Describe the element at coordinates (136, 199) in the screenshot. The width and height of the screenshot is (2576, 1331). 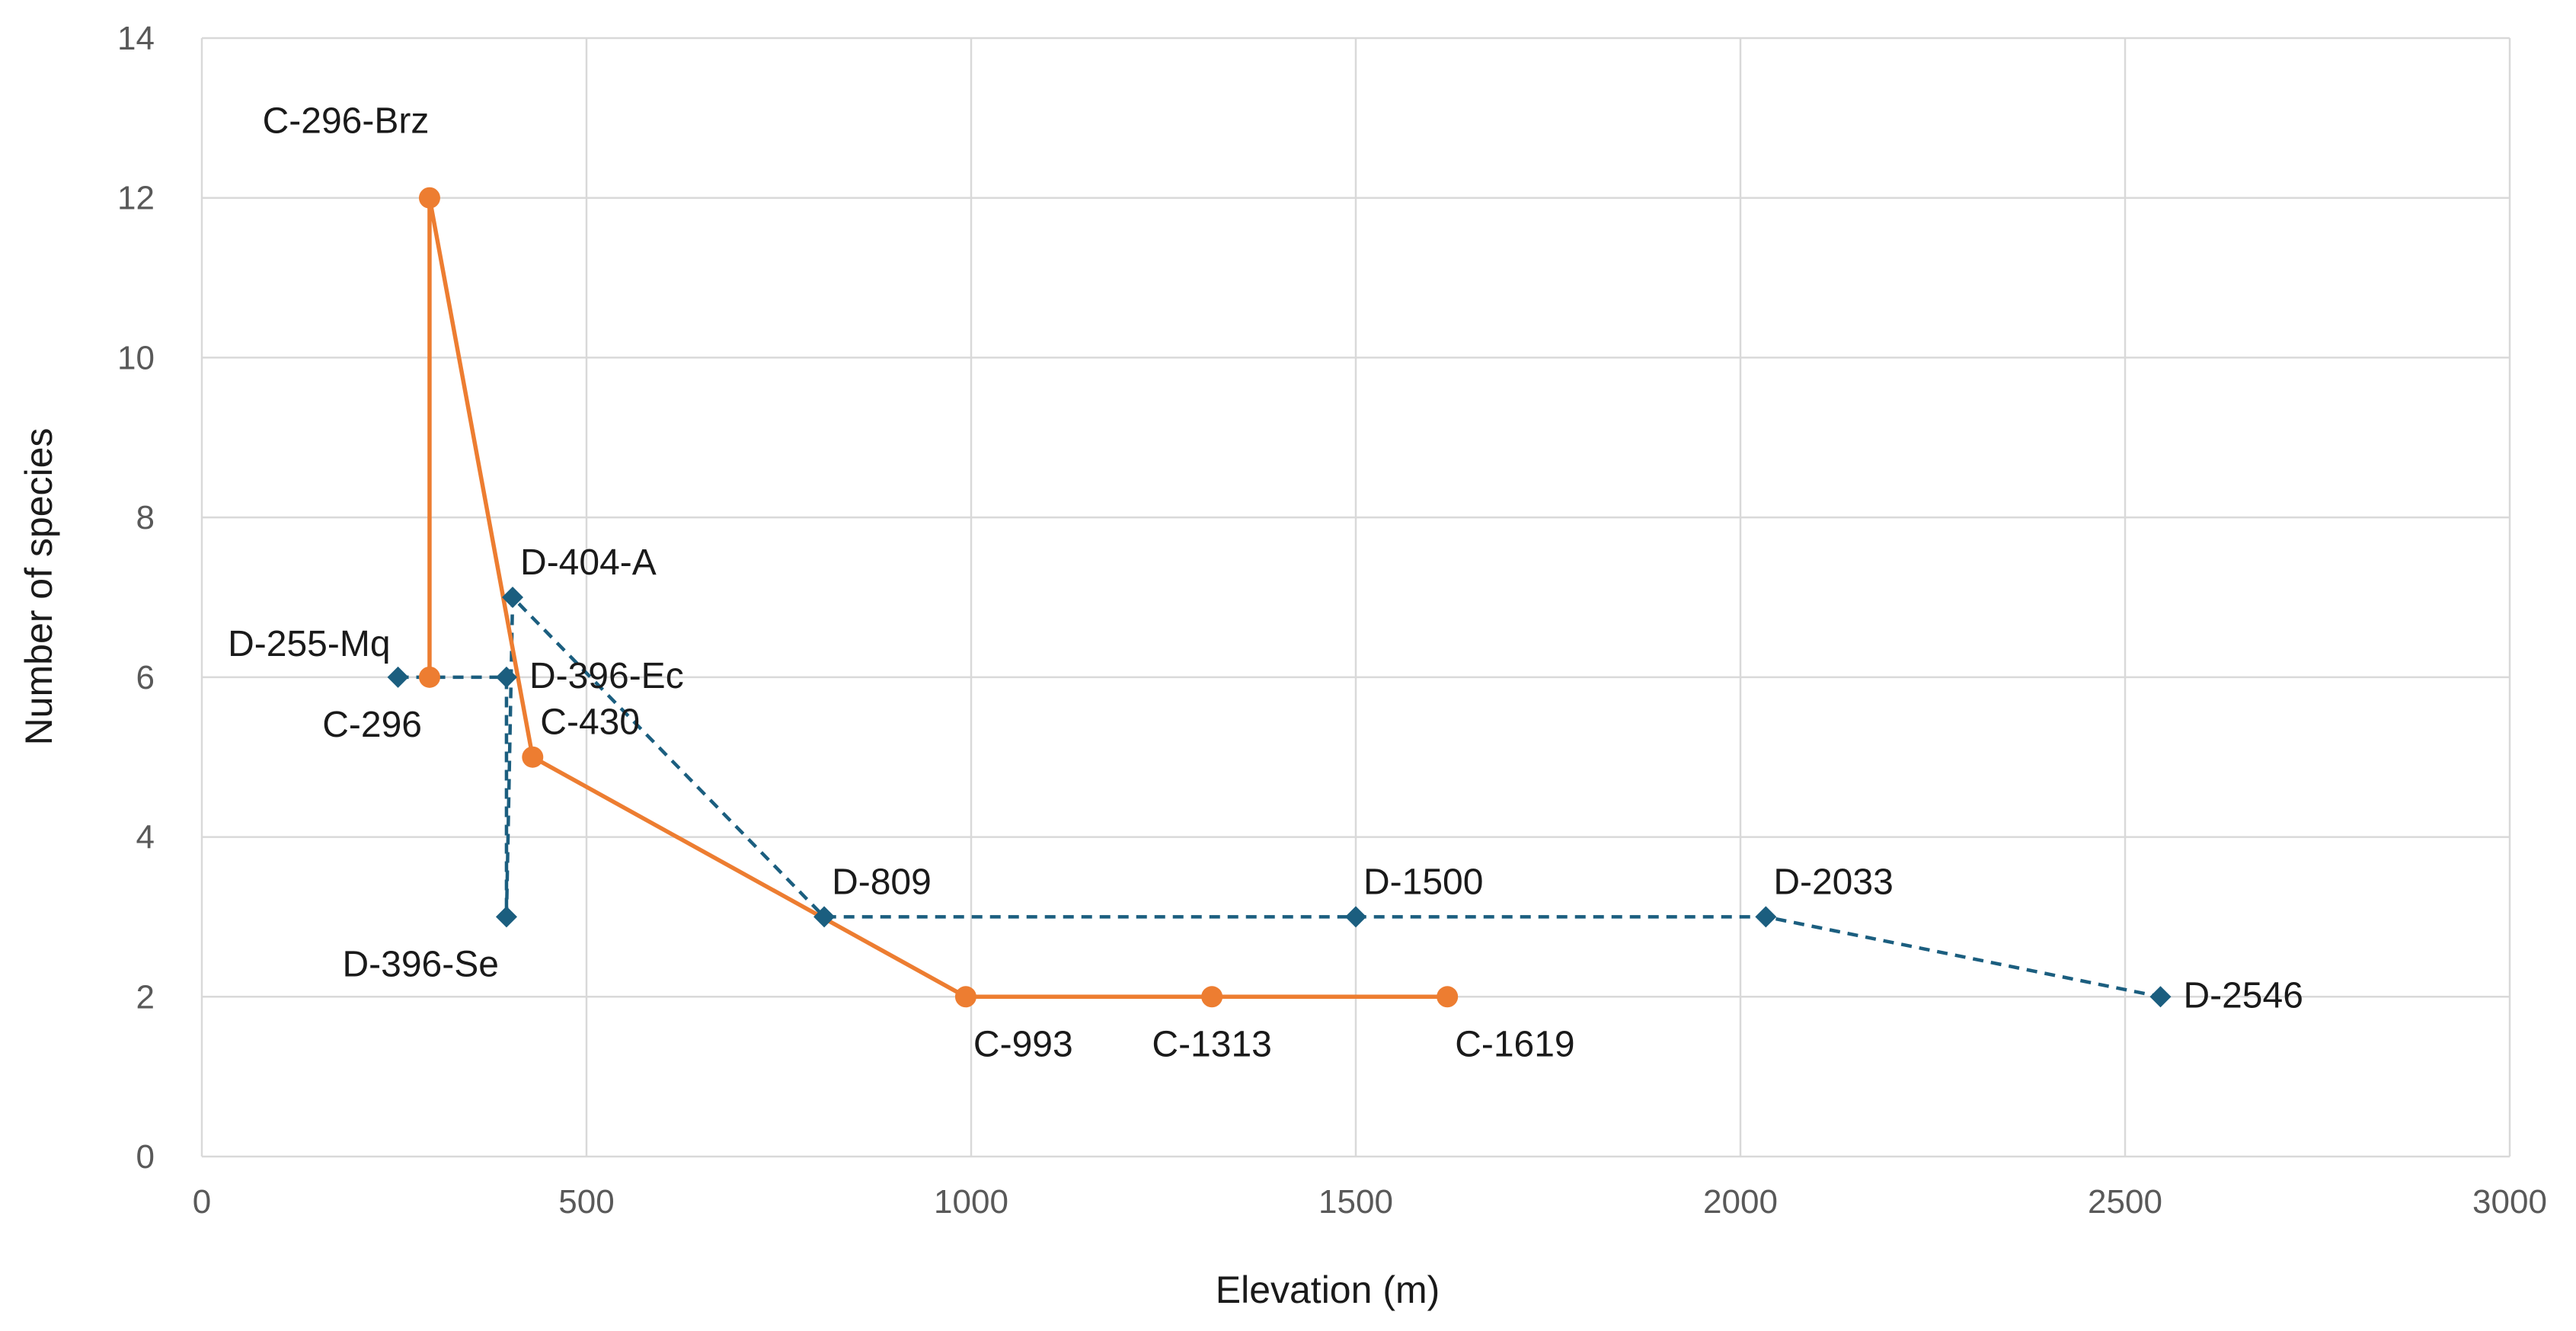
I see `y-tick-label: 12` at that location.